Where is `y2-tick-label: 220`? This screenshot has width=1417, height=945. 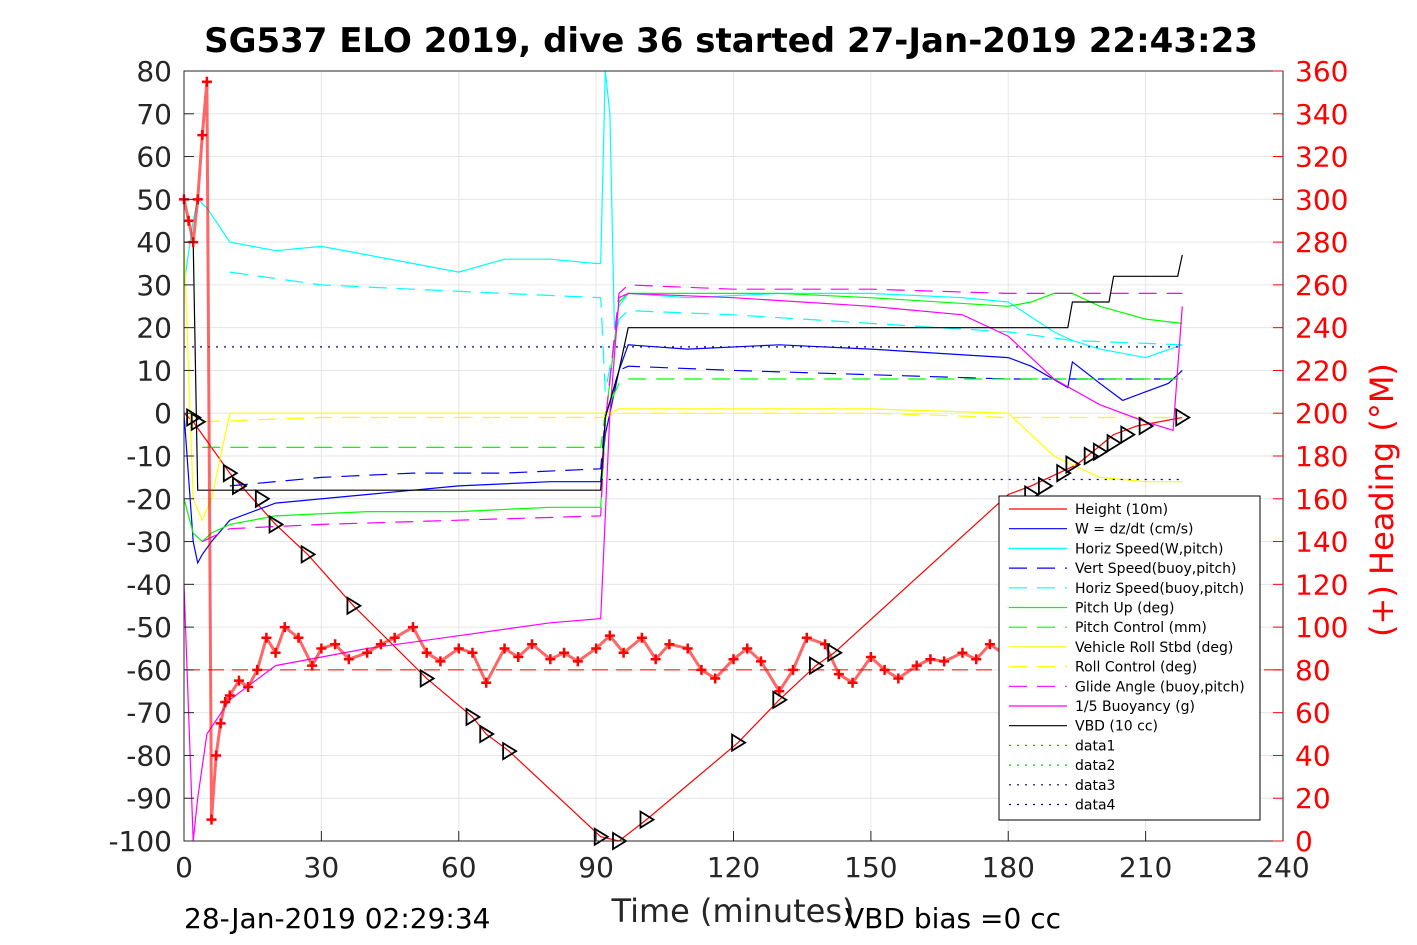 y2-tick-label: 220 is located at coordinates (1321, 370).